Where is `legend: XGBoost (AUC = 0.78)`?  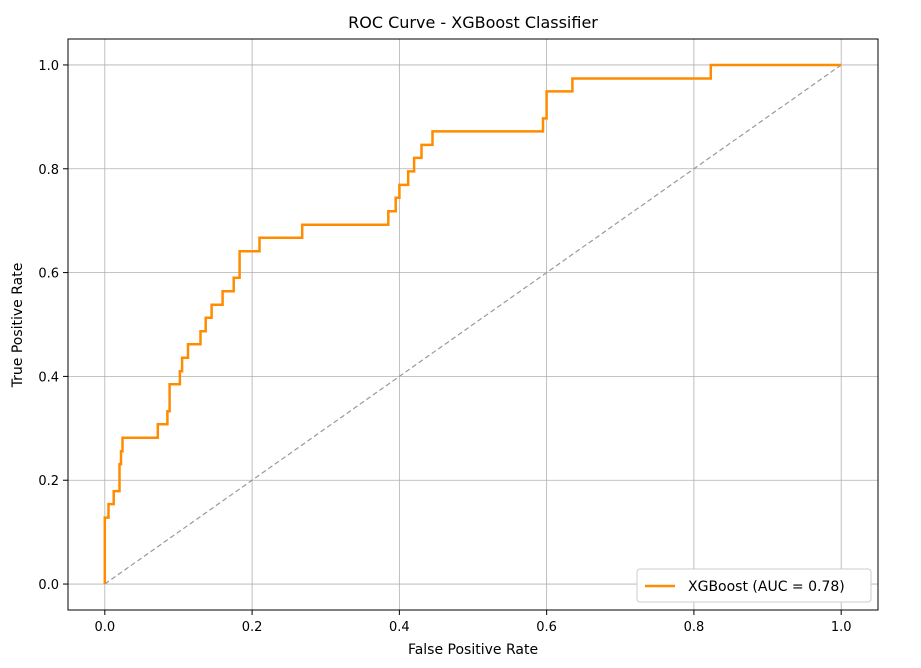 legend: XGBoost (AUC = 0.78) is located at coordinates (754, 585).